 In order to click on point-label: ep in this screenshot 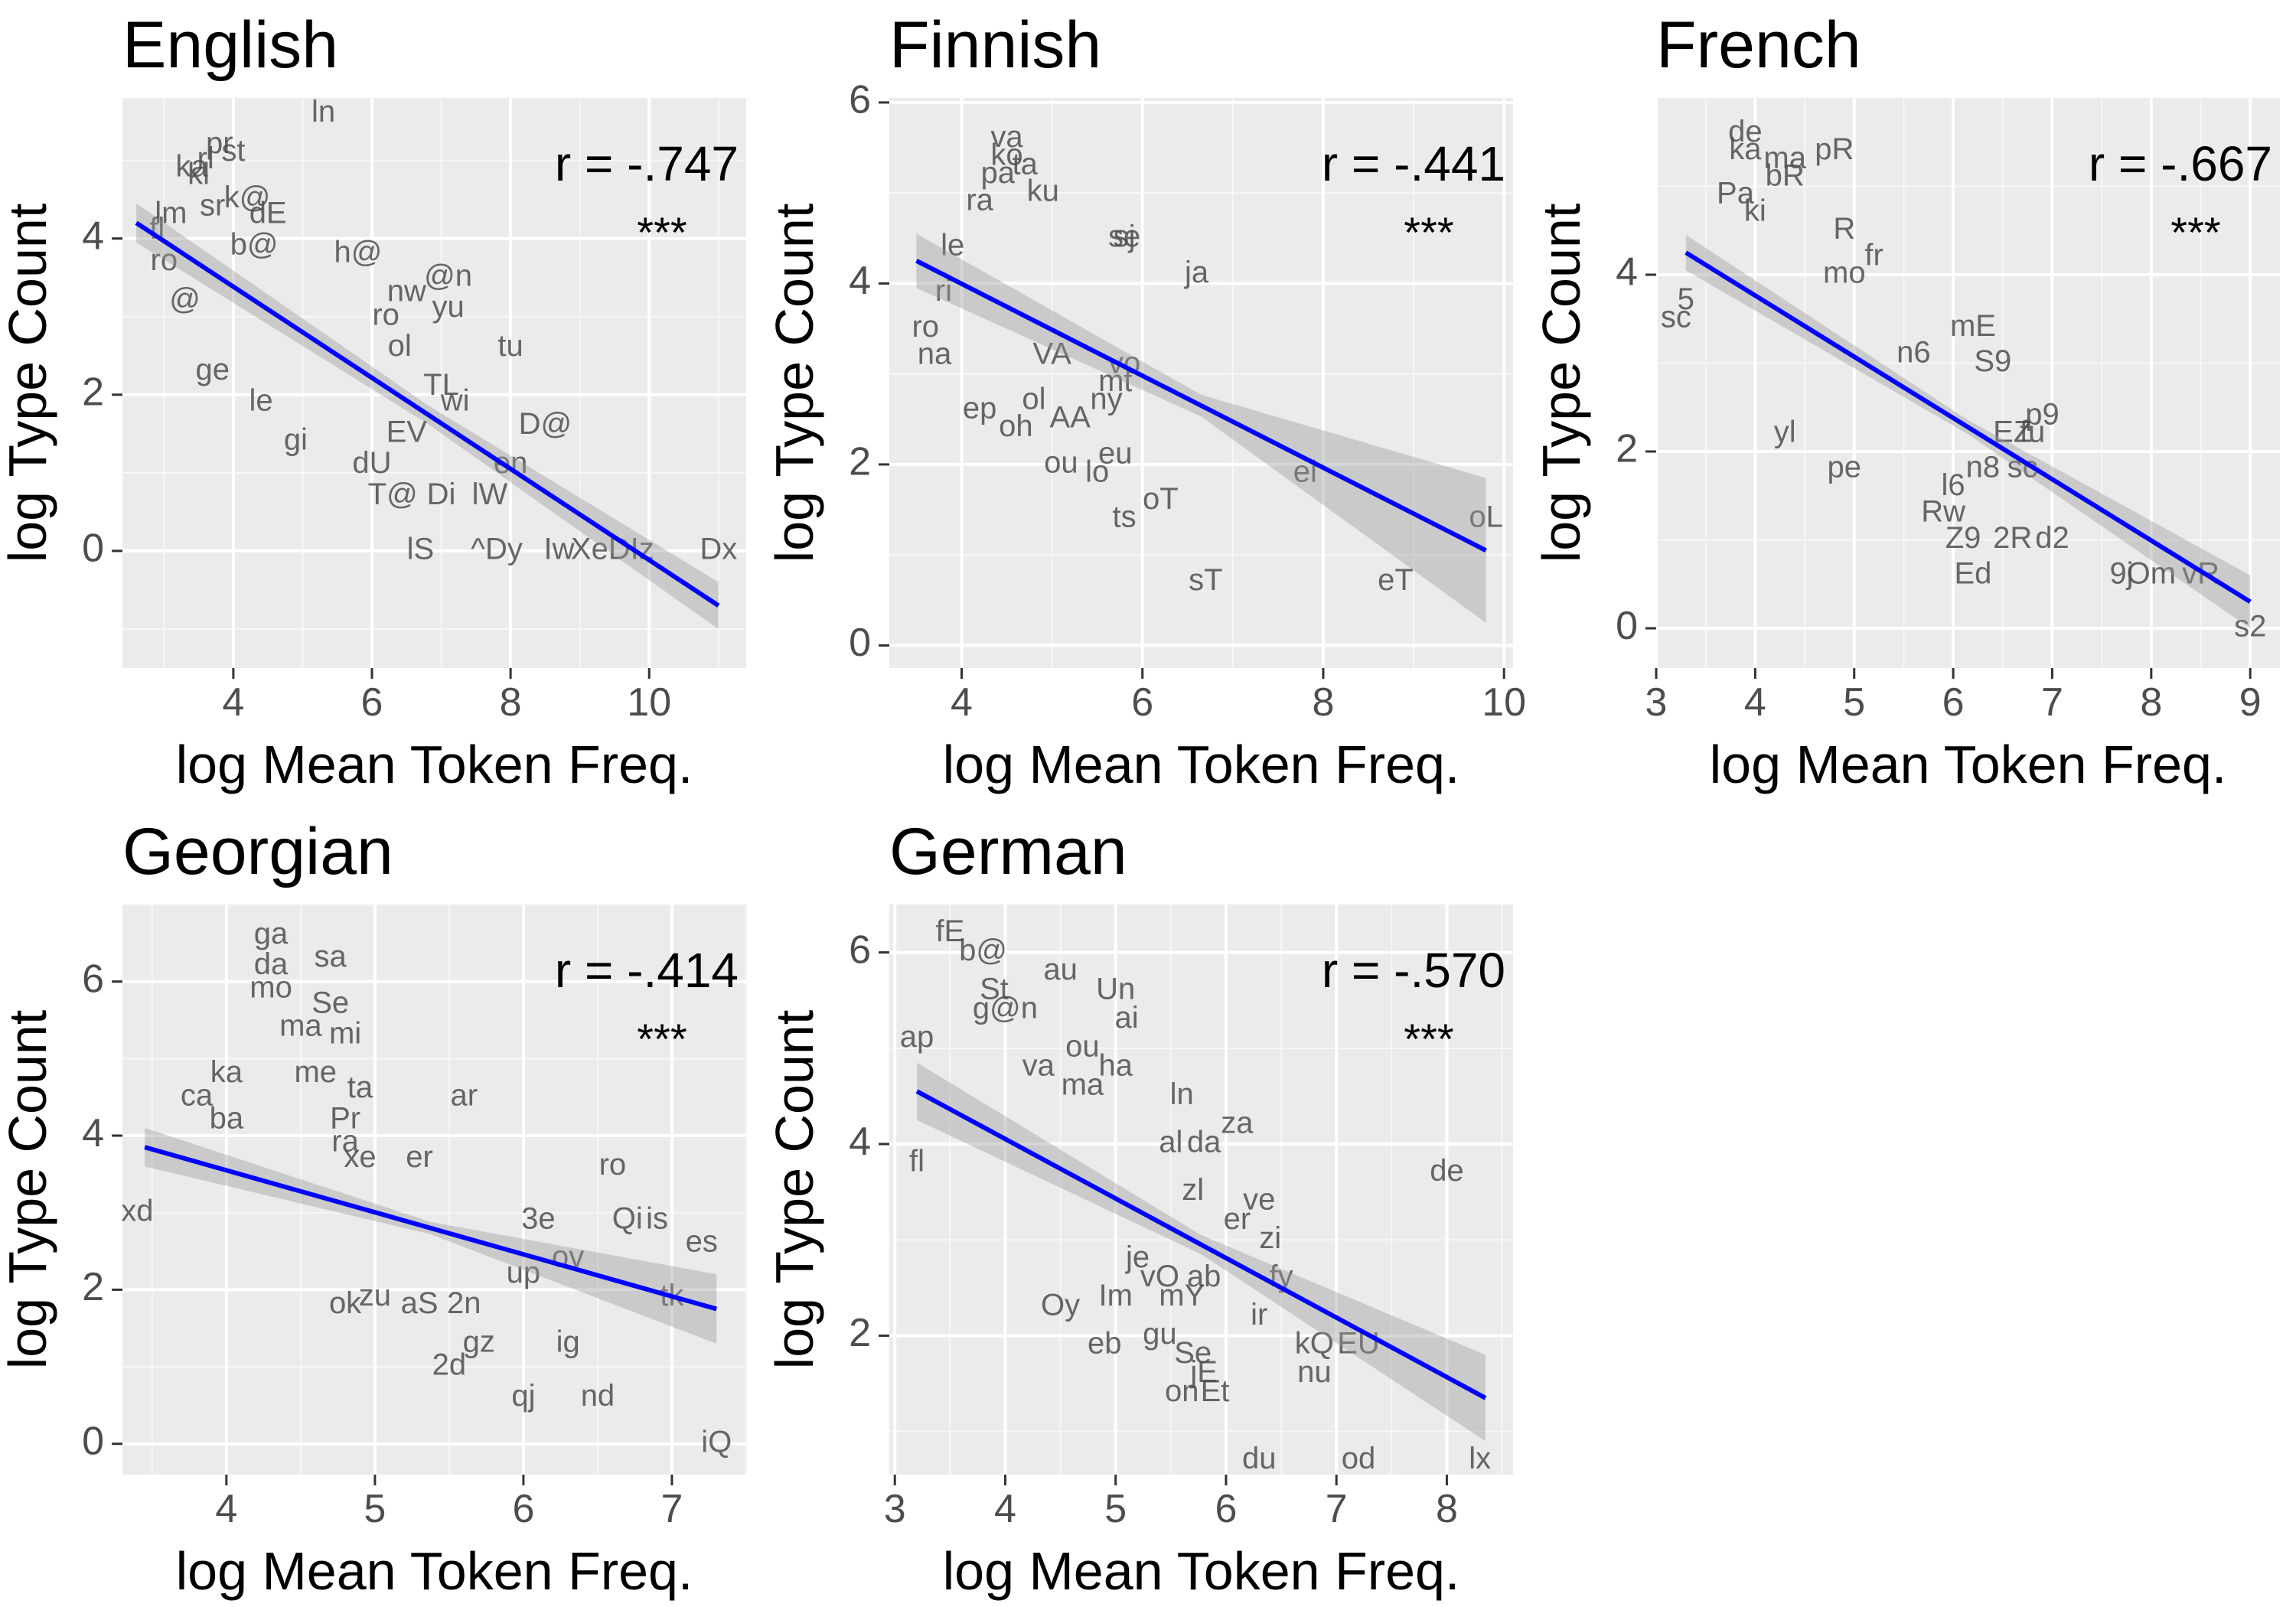, I will do `click(980, 408)`.